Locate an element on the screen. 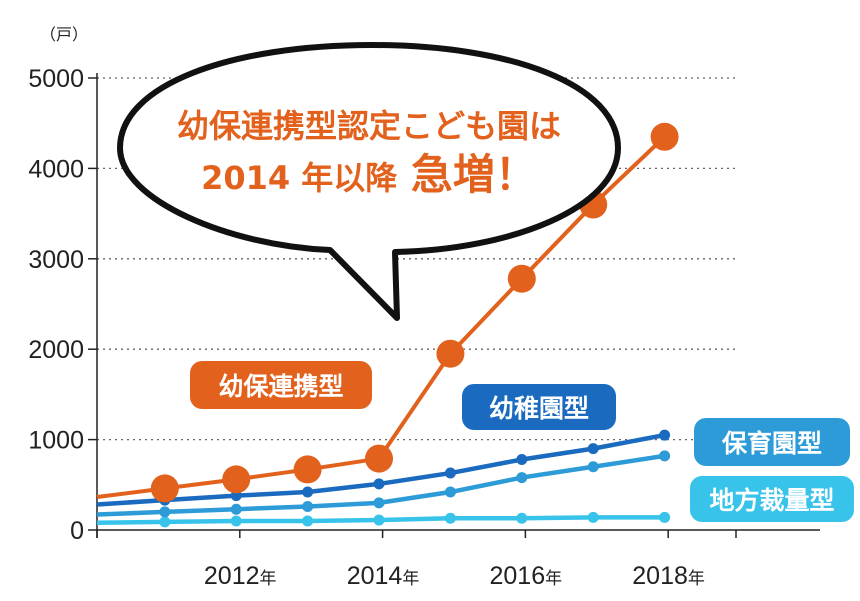  legend-label-chihou-box is located at coordinates (772, 499).